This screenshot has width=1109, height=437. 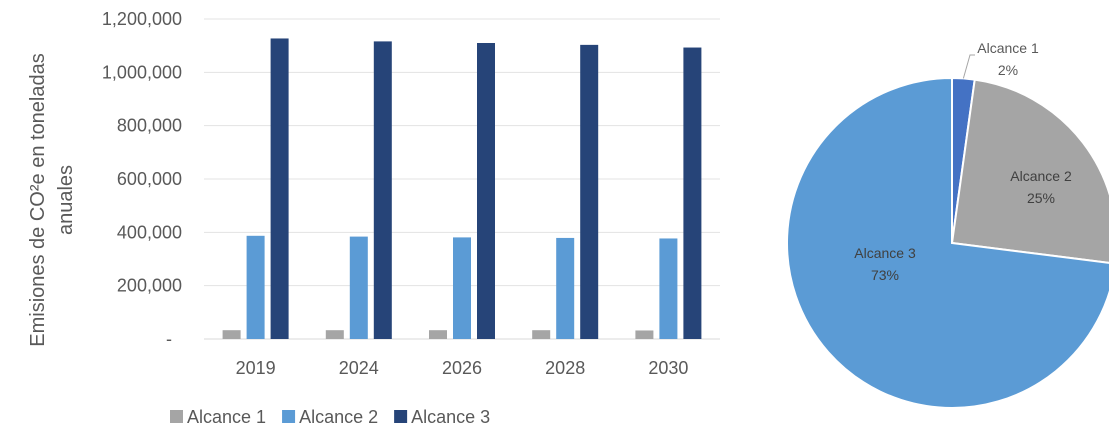 I want to click on bar-alcance-2-2028, so click(x=565, y=288).